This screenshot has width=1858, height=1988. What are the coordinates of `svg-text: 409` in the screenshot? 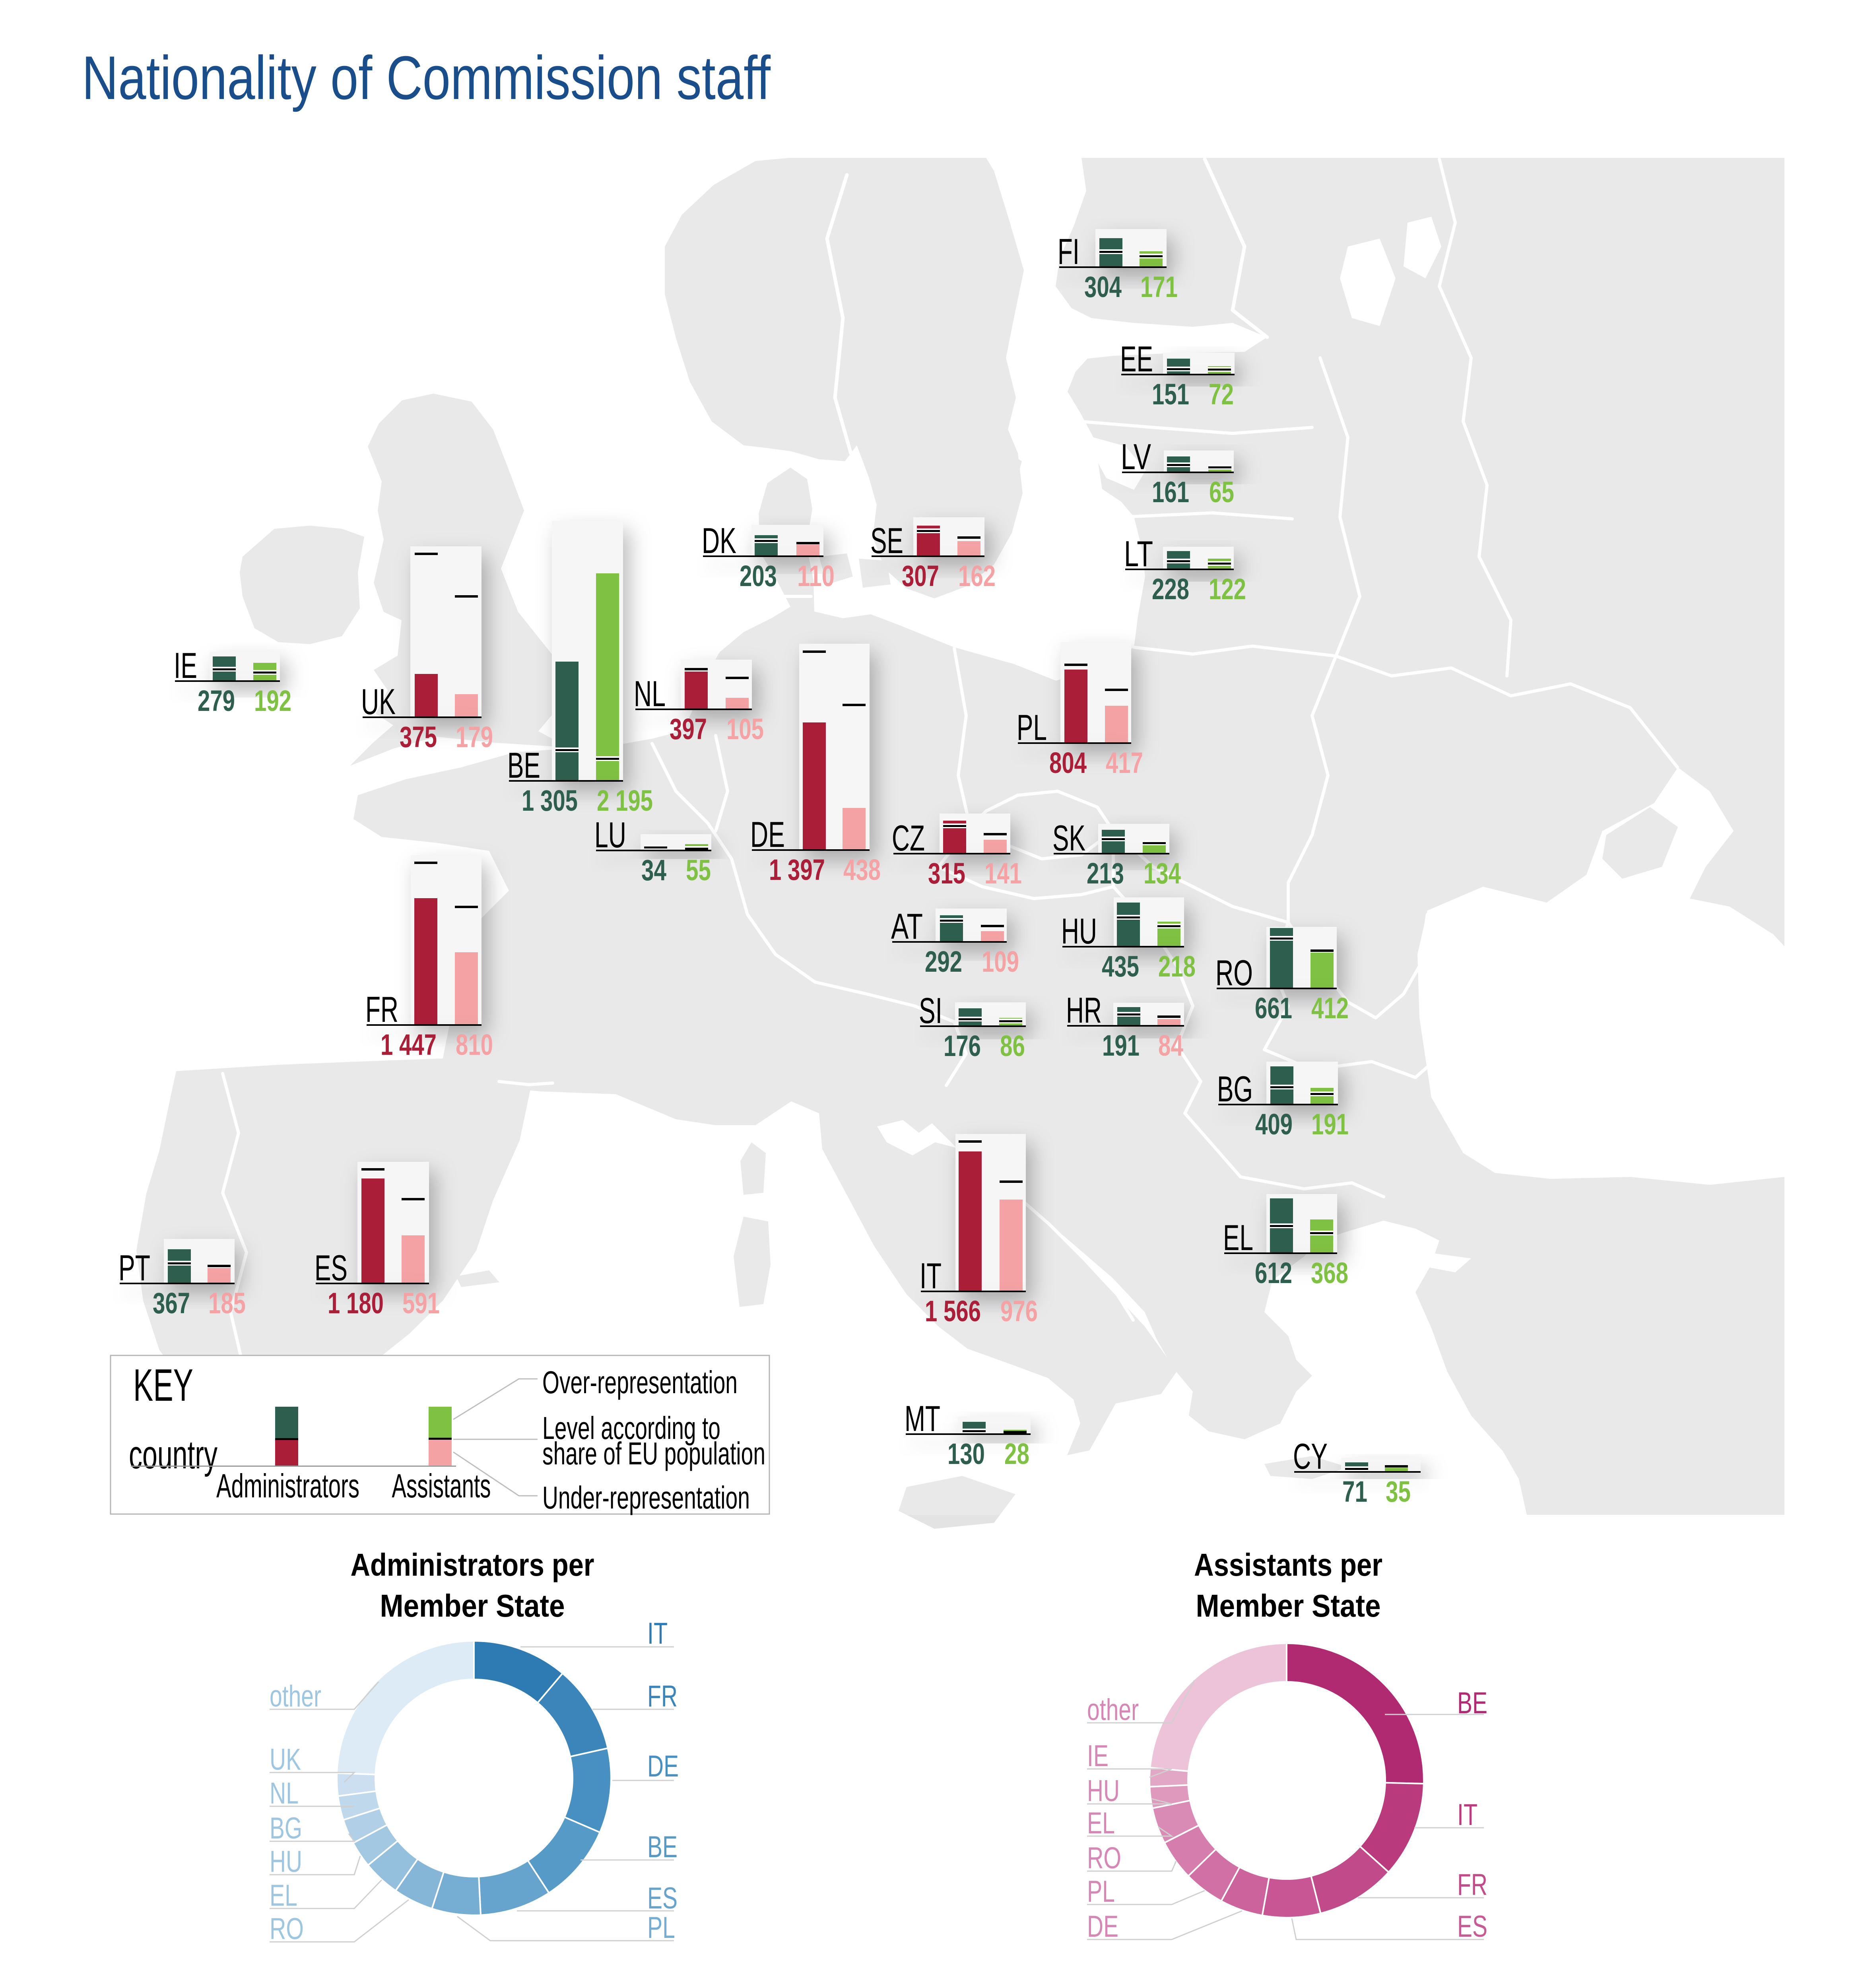 It's located at (1274, 1124).